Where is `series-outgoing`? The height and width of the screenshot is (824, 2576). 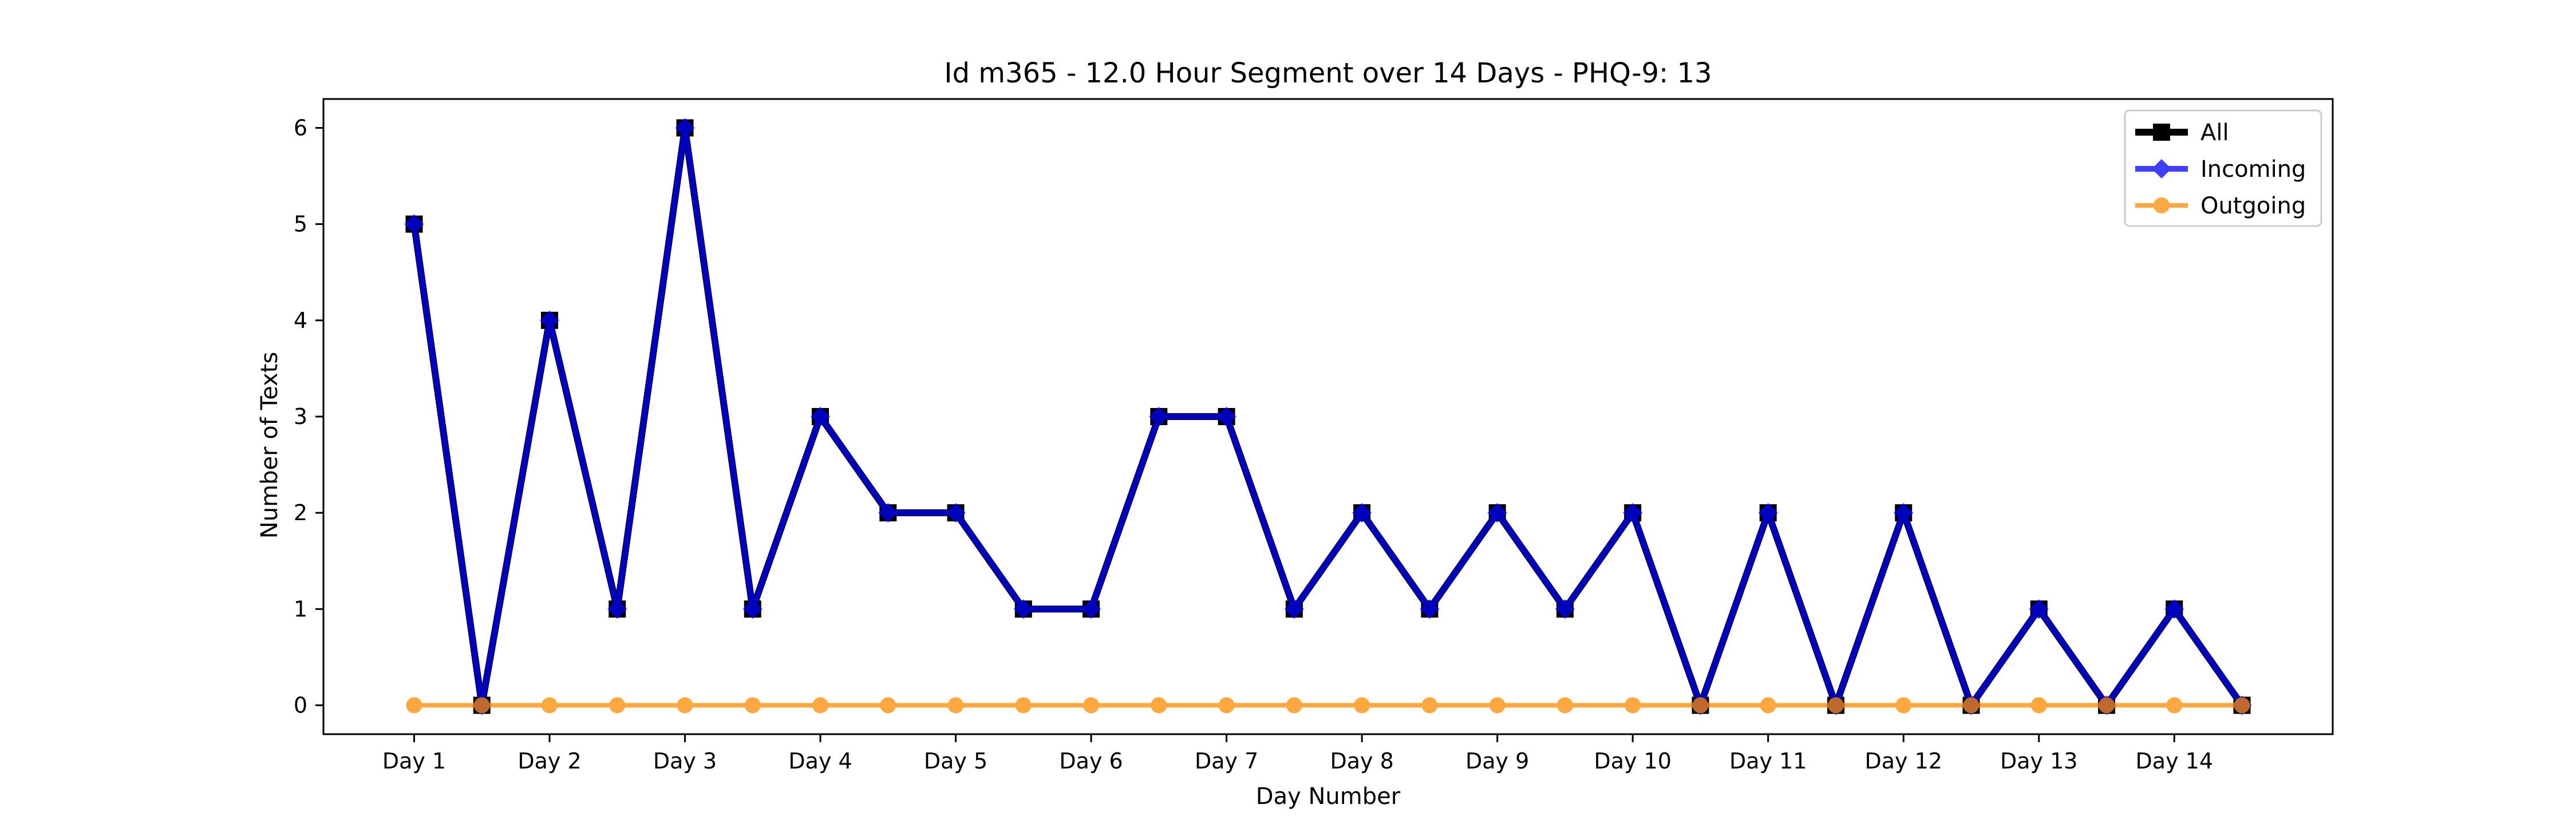
series-outgoing is located at coordinates (1328, 705).